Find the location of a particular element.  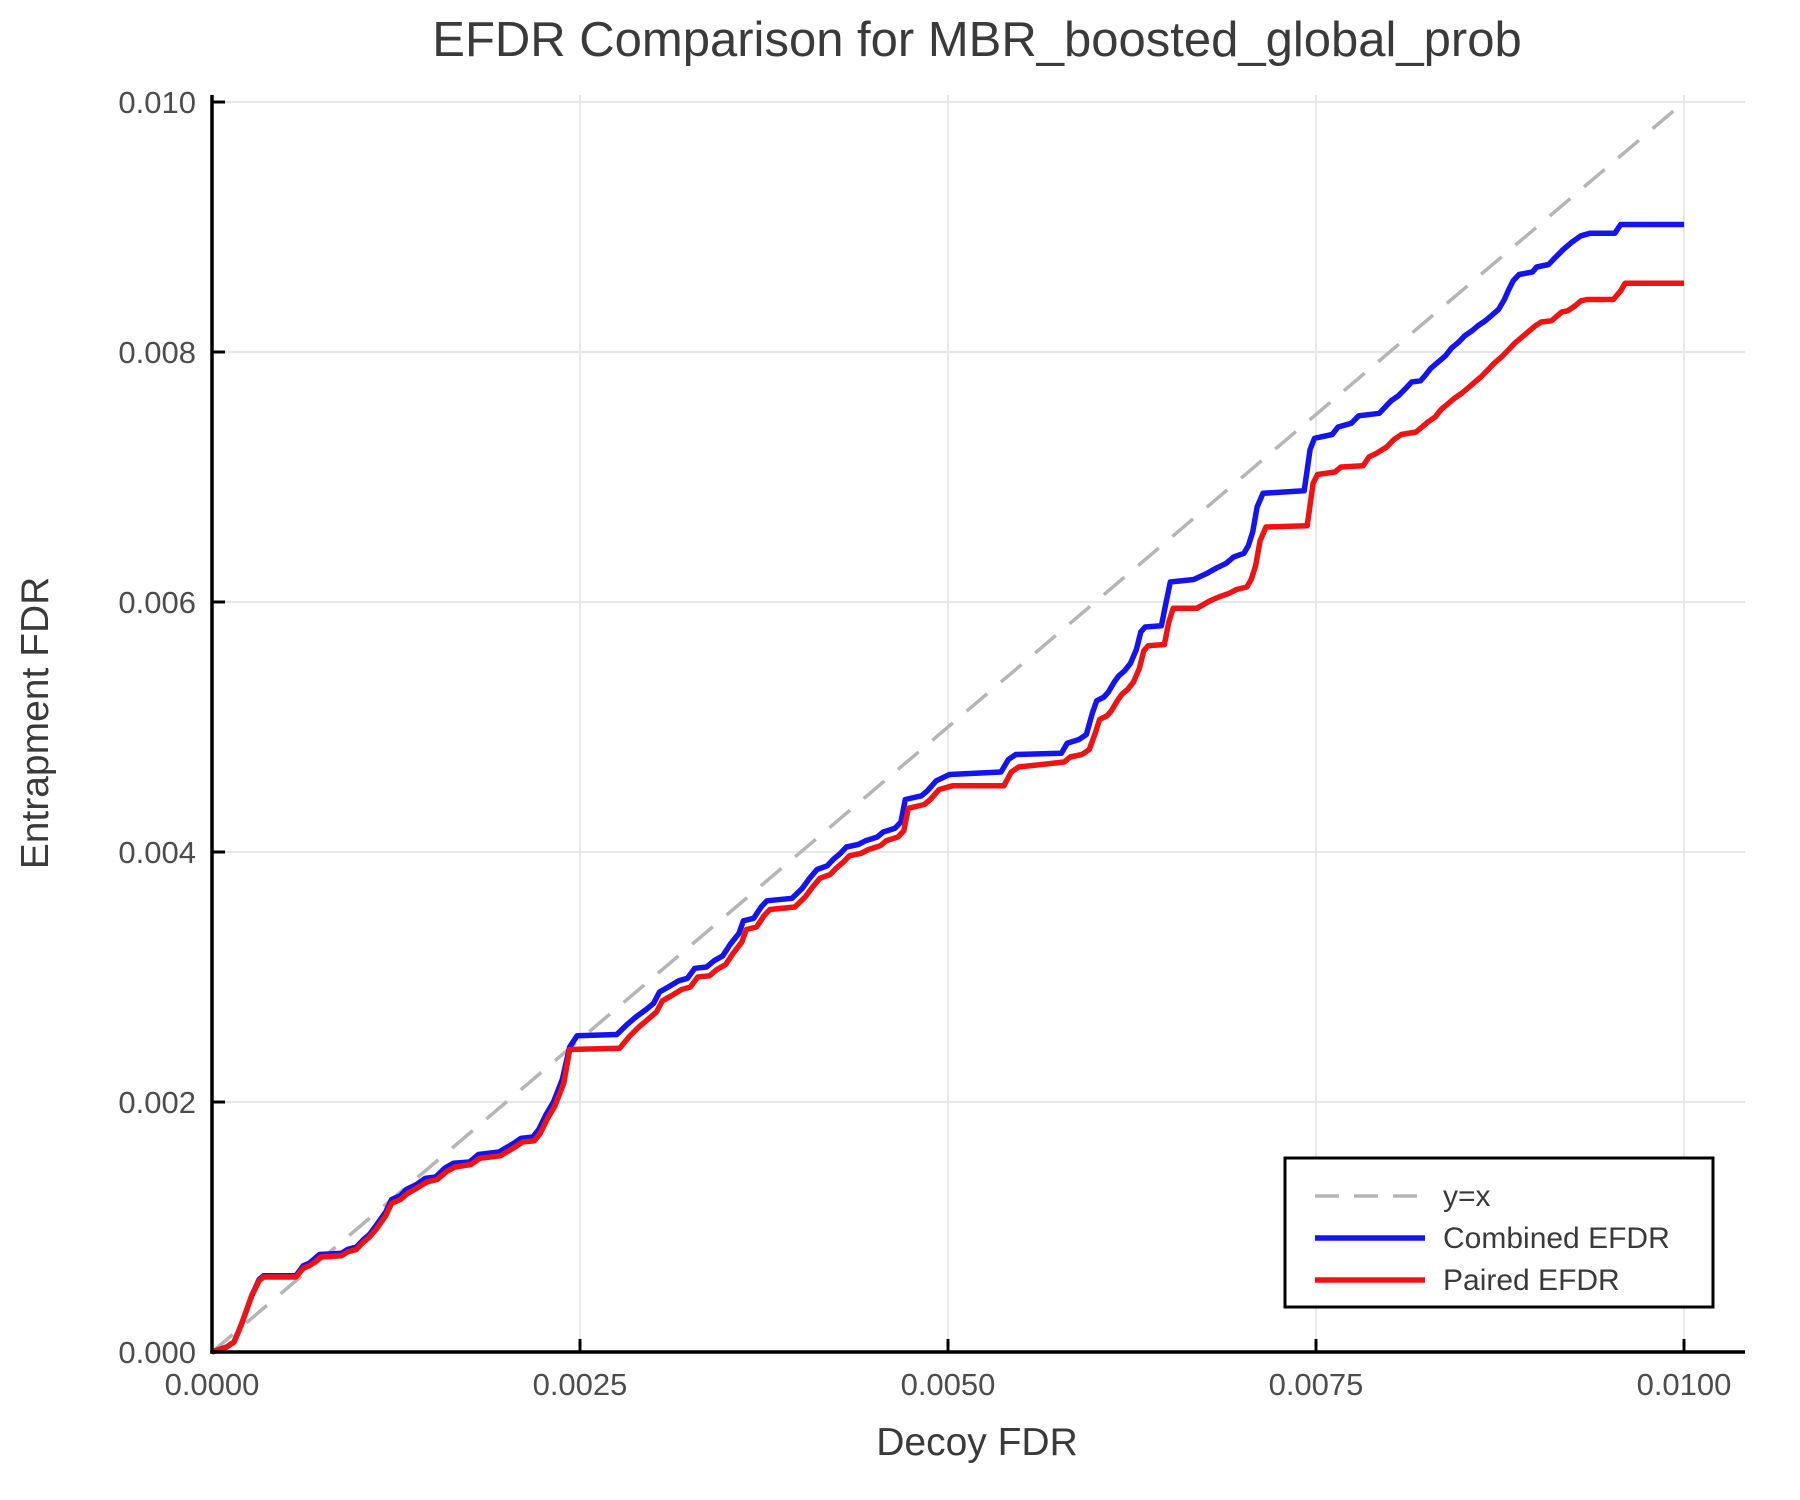

legend-entry-label: Combined EFDR is located at coordinates (1556, 1238).